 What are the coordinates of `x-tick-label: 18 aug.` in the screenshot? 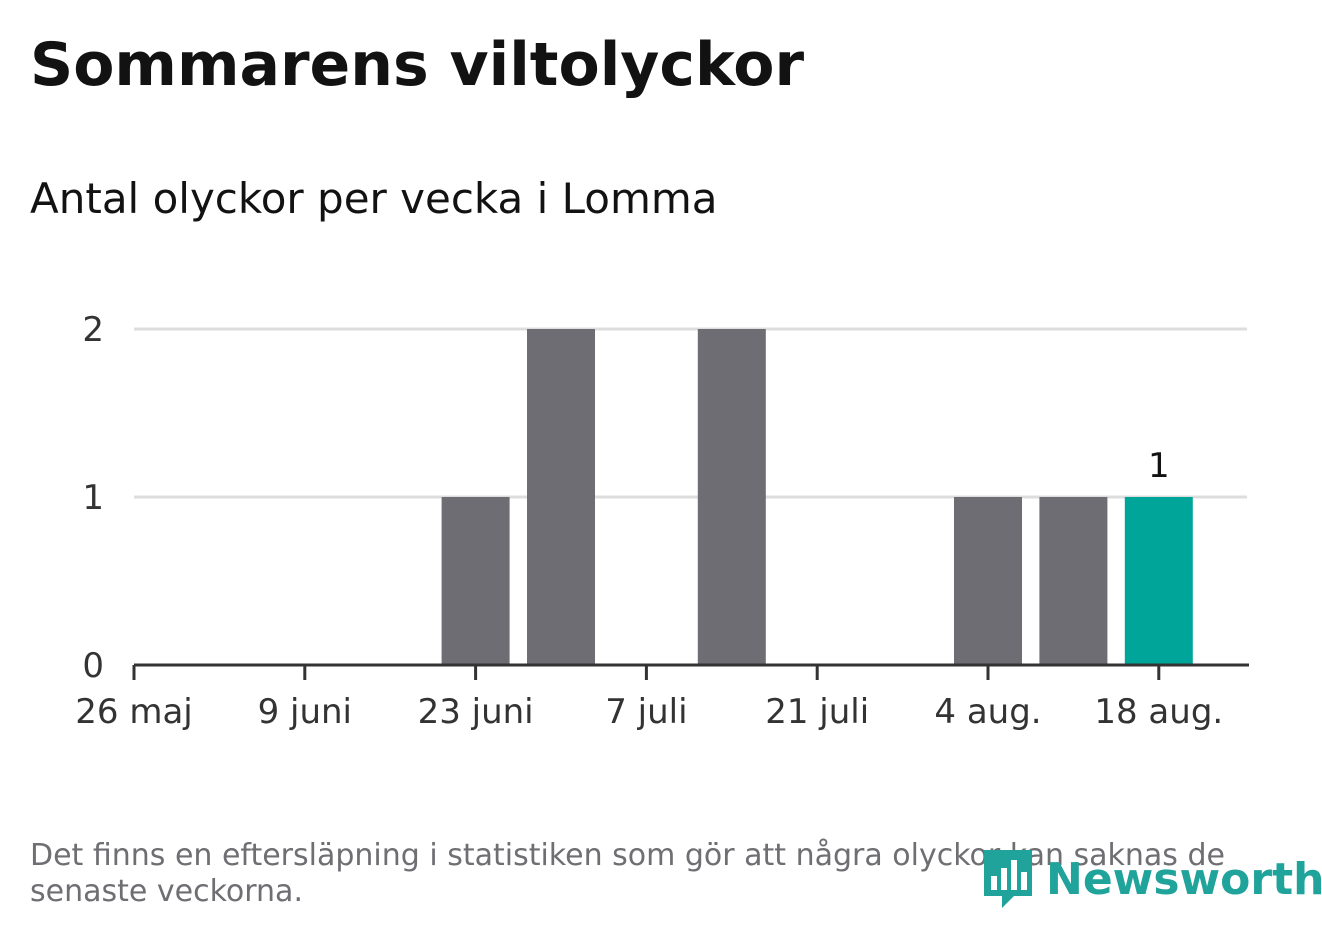 It's located at (1158, 712).